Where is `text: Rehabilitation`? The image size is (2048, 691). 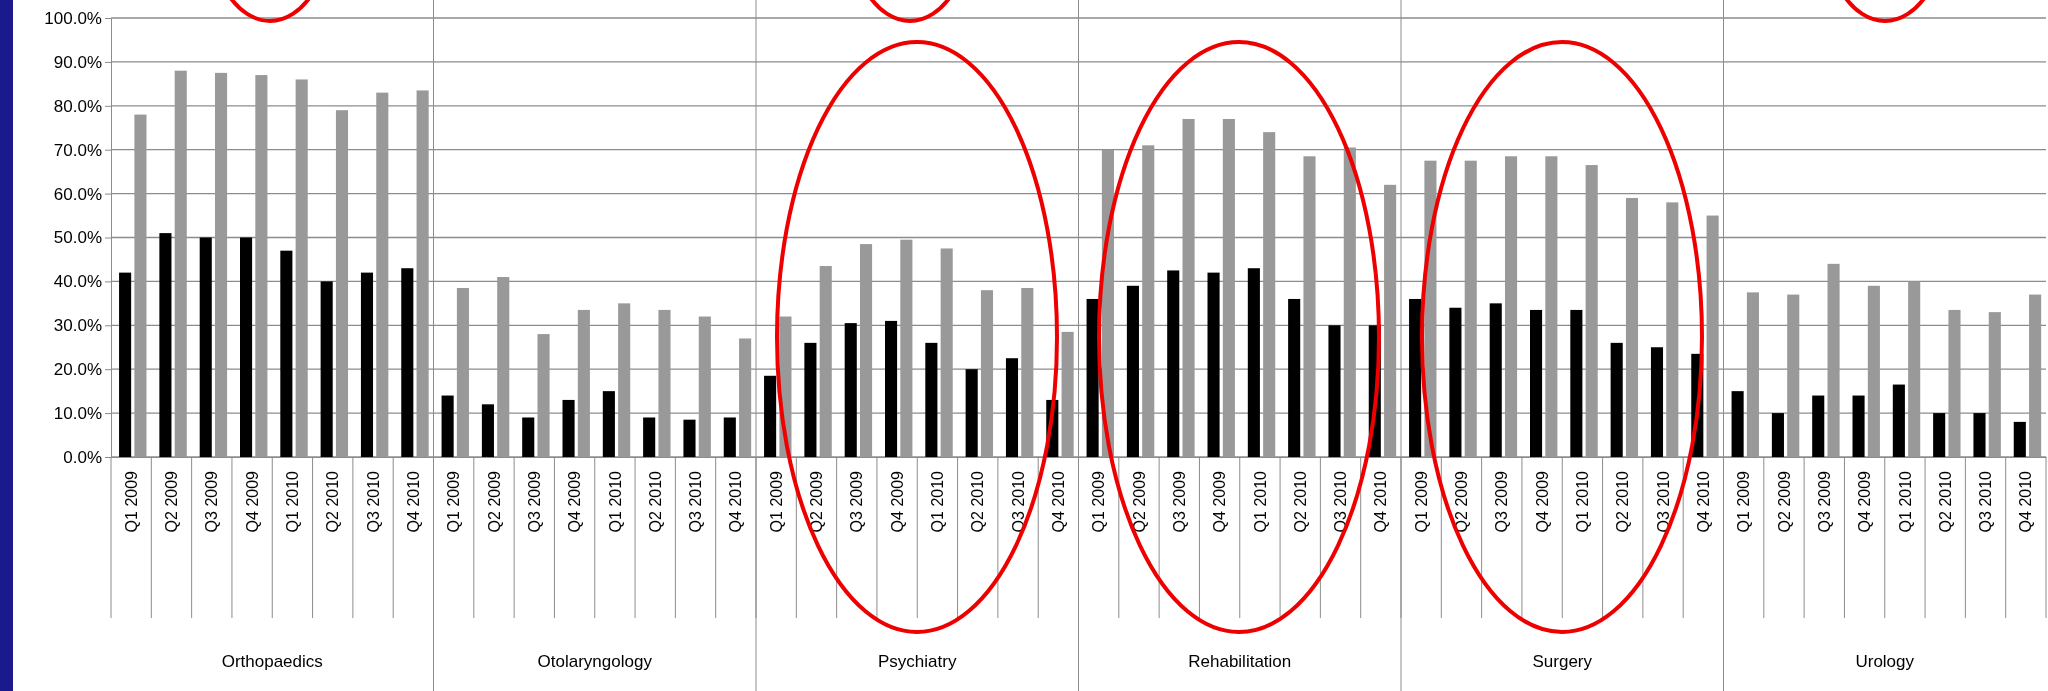
text: Rehabilitation is located at coordinates (1240, 661).